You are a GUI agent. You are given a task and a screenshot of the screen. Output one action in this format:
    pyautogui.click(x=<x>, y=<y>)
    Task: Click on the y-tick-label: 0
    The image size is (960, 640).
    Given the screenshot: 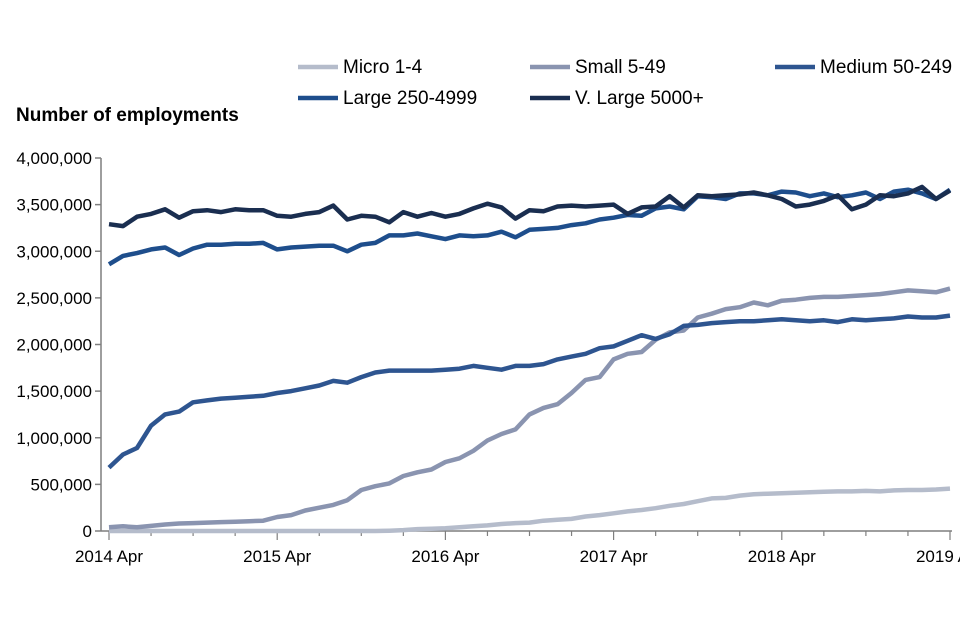 What is the action you would take?
    pyautogui.click(x=87, y=531)
    